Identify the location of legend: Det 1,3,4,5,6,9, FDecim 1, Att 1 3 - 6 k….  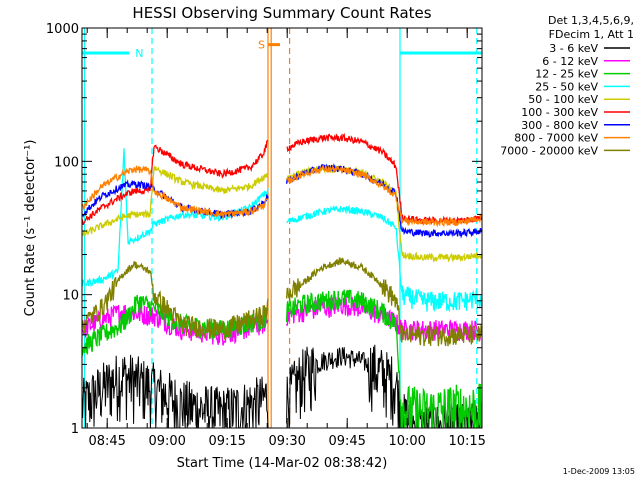
(567, 85).